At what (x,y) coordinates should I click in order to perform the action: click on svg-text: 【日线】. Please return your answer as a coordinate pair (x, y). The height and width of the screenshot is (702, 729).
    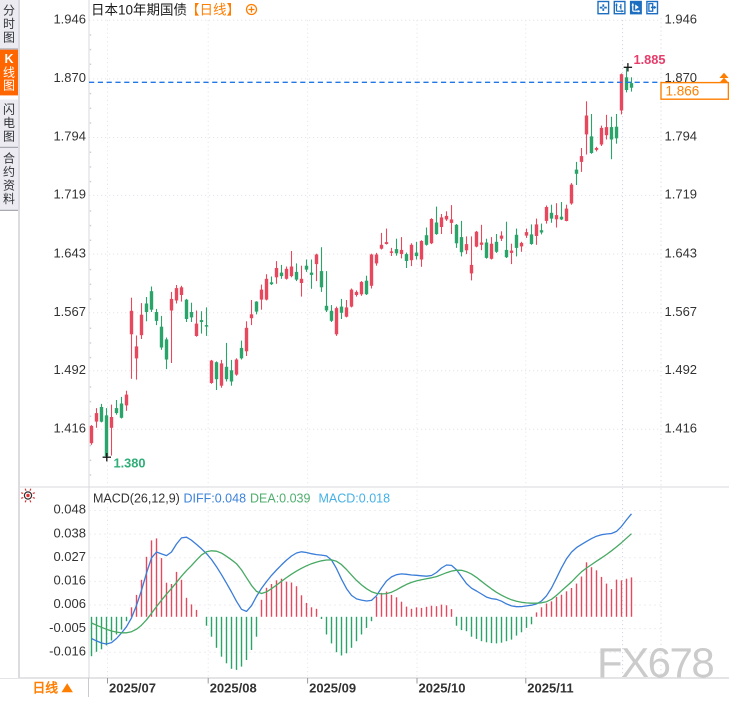
    Looking at the image, I should click on (213, 10).